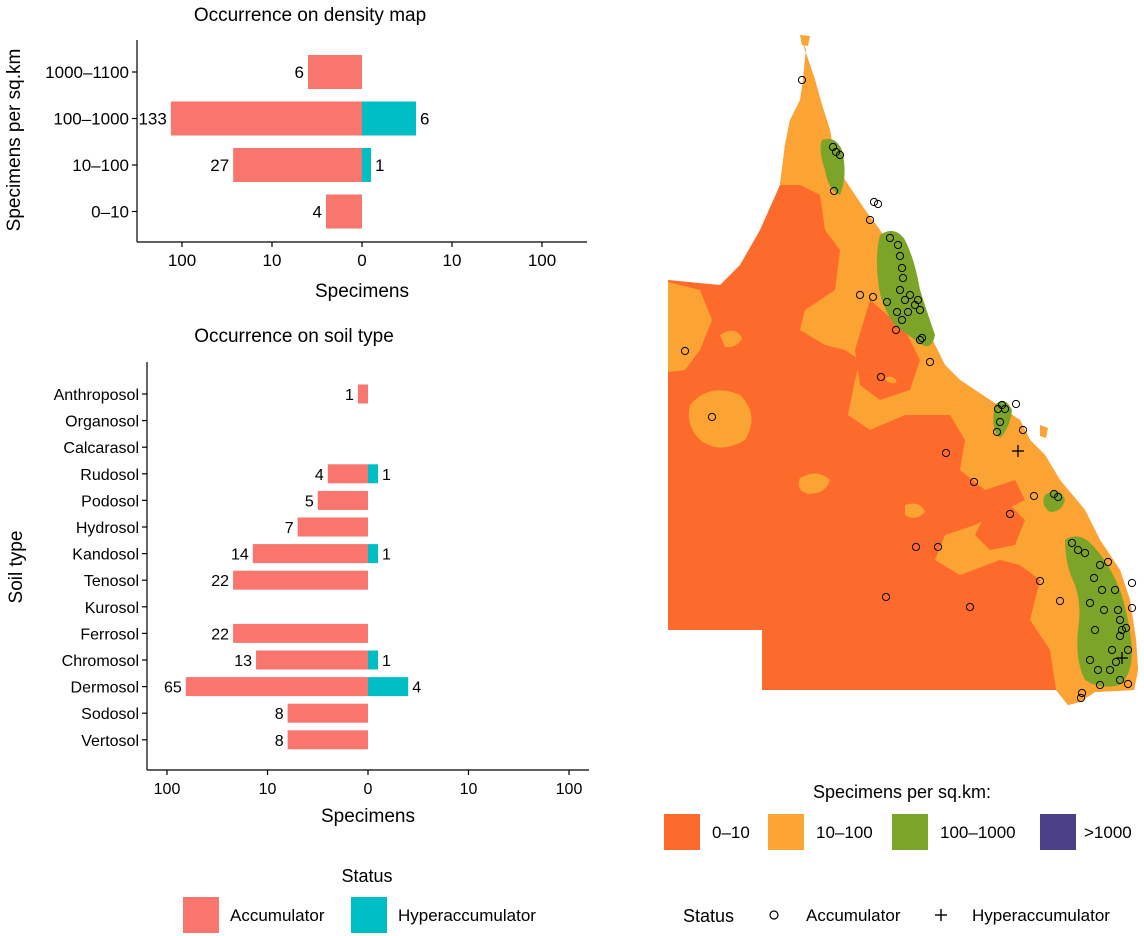  Describe the element at coordinates (386, 475) in the screenshot. I see `data-label-hyperaccumulator-rudosol: 1` at that location.